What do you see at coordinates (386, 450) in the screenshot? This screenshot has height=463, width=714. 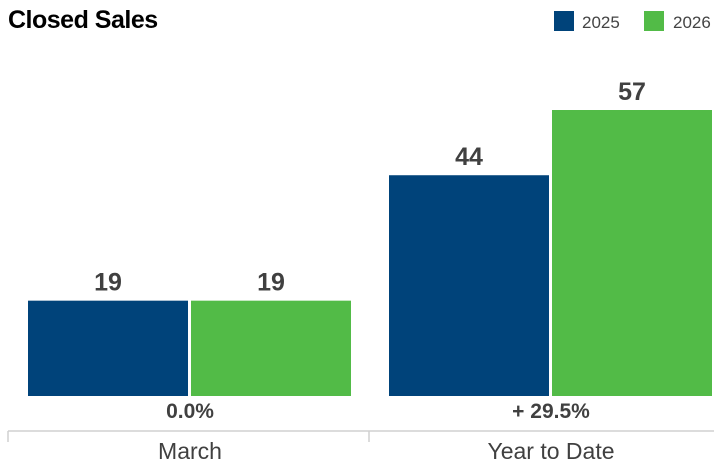 I see `category-labels-group: March Year to Date` at bounding box center [386, 450].